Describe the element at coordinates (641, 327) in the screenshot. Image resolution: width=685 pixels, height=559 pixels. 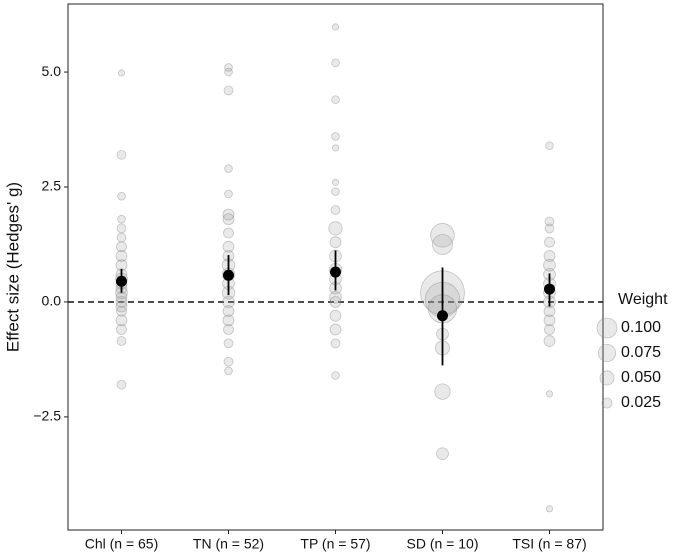
I see `legend-label: 0.100` at that location.